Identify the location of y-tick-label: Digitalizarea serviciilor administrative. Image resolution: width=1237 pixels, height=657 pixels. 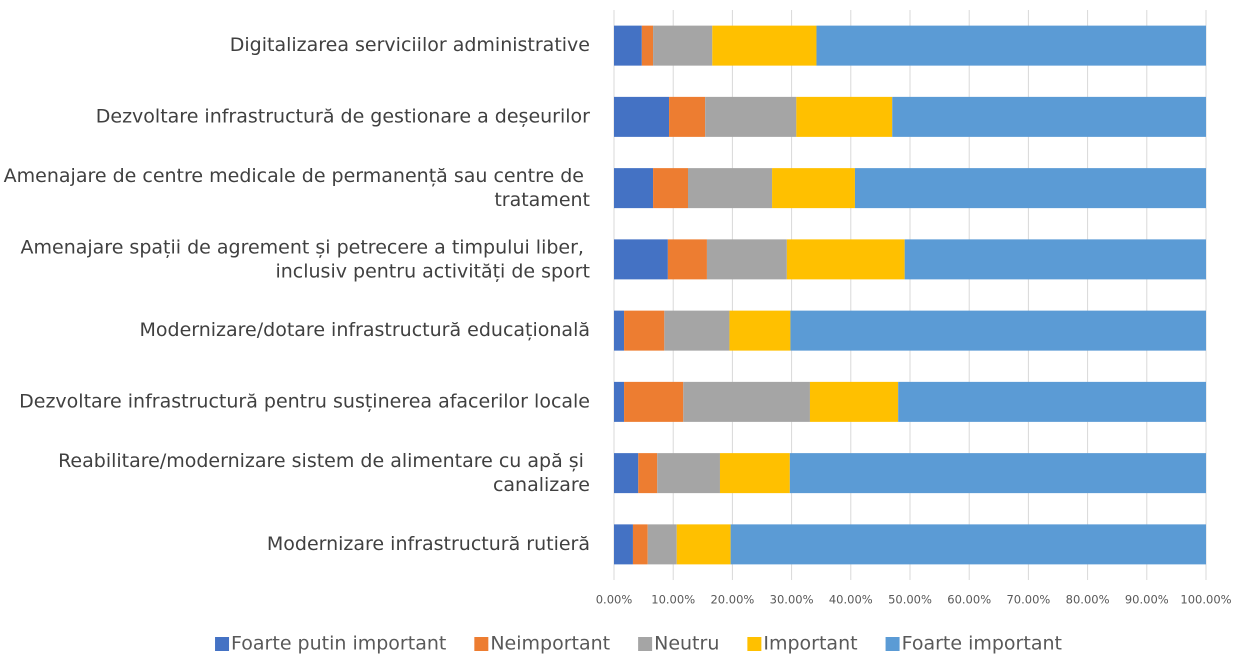
(410, 45).